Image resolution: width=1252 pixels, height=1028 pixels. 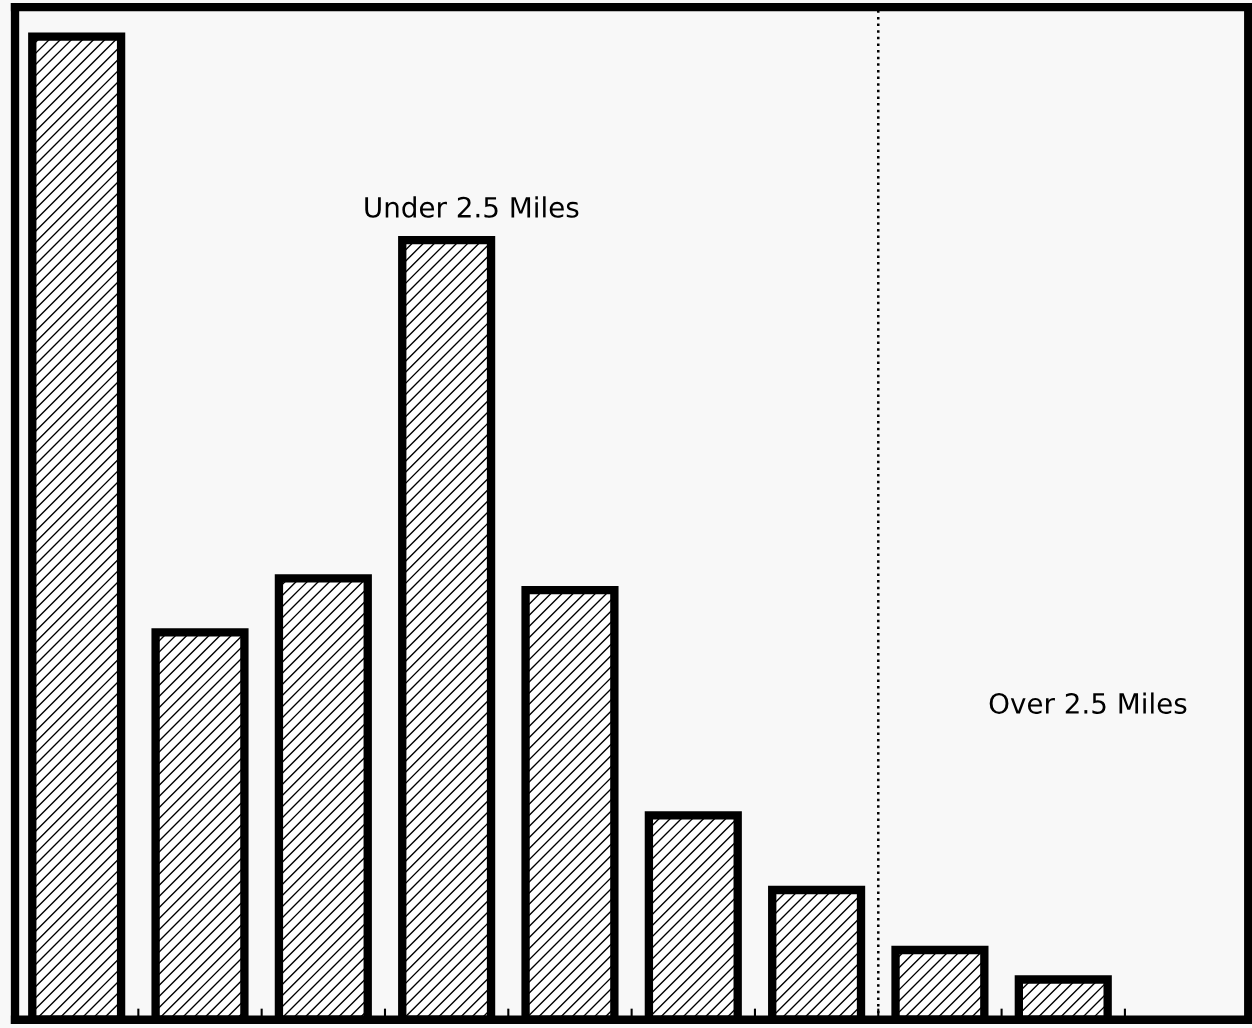 What do you see at coordinates (472, 207) in the screenshot?
I see `annotation: Under 2.5 Miles` at bounding box center [472, 207].